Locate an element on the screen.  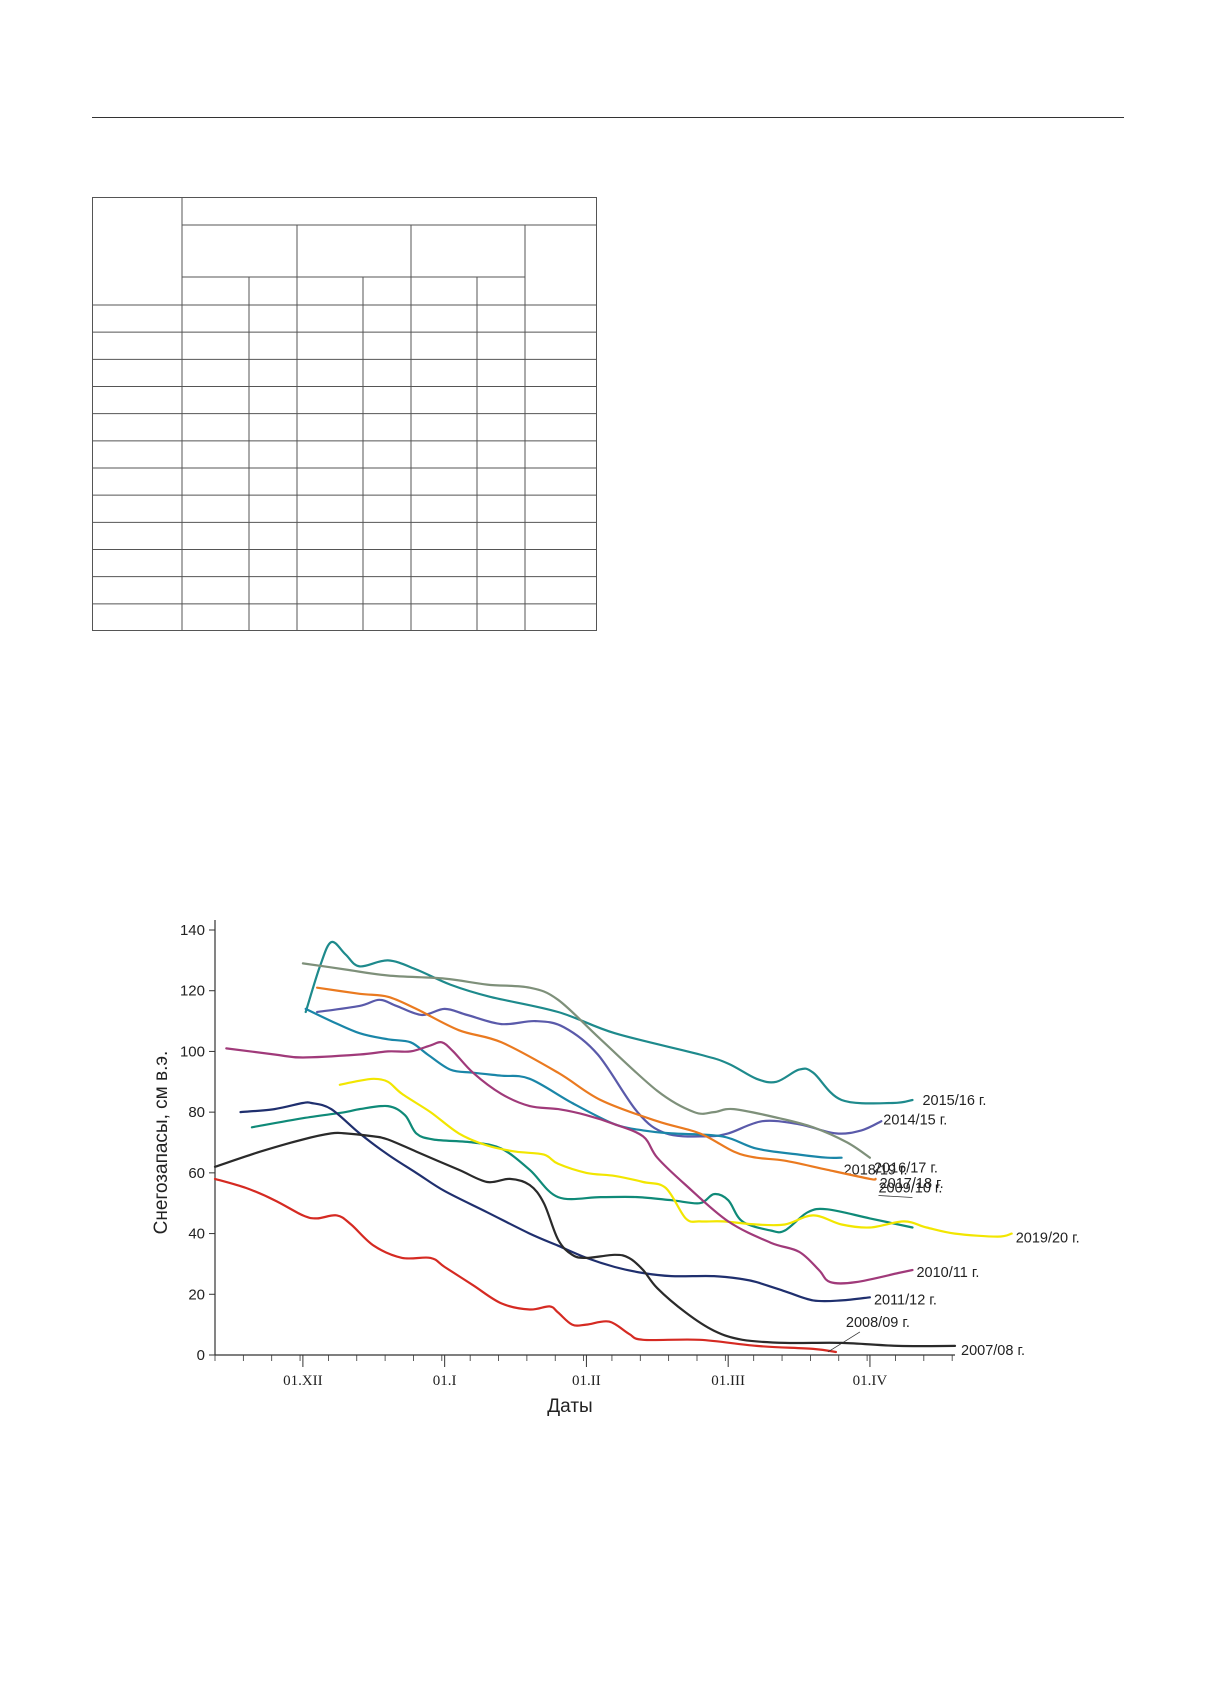
x-tick-label: 01.II is located at coordinates (586, 1381).